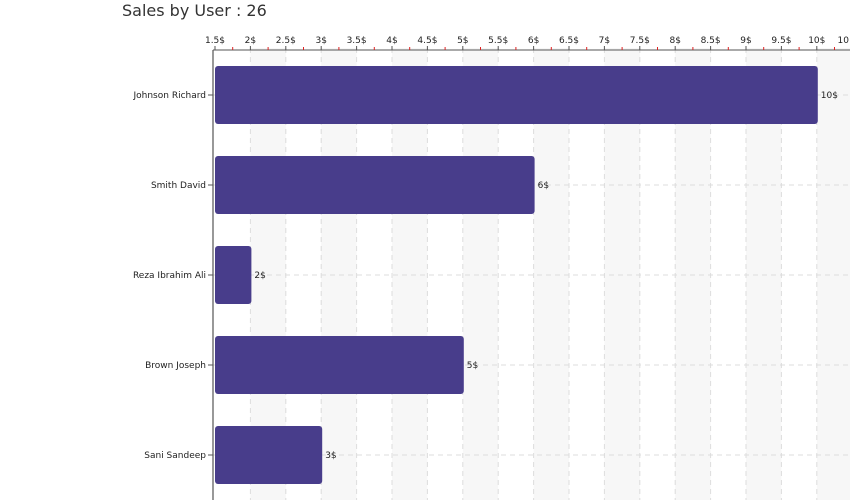  Describe the element at coordinates (674, 41) in the screenshot. I see `x-tick-label: 8$` at that location.